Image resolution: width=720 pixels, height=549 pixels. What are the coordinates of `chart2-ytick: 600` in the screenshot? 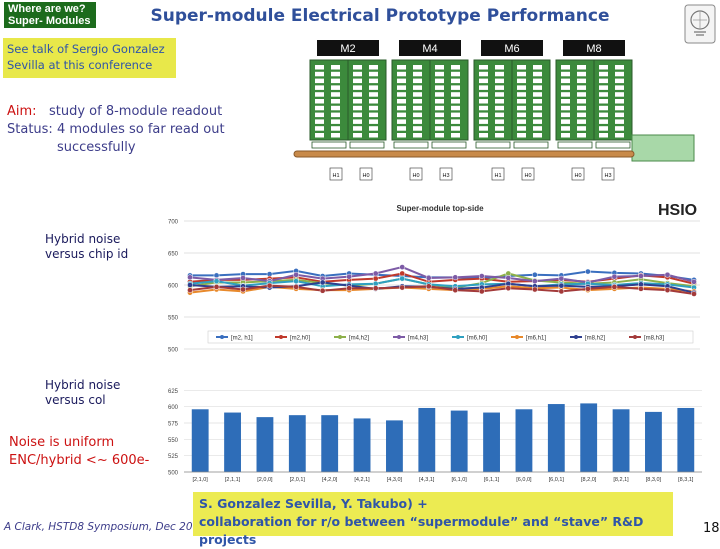 It's located at (173, 408).